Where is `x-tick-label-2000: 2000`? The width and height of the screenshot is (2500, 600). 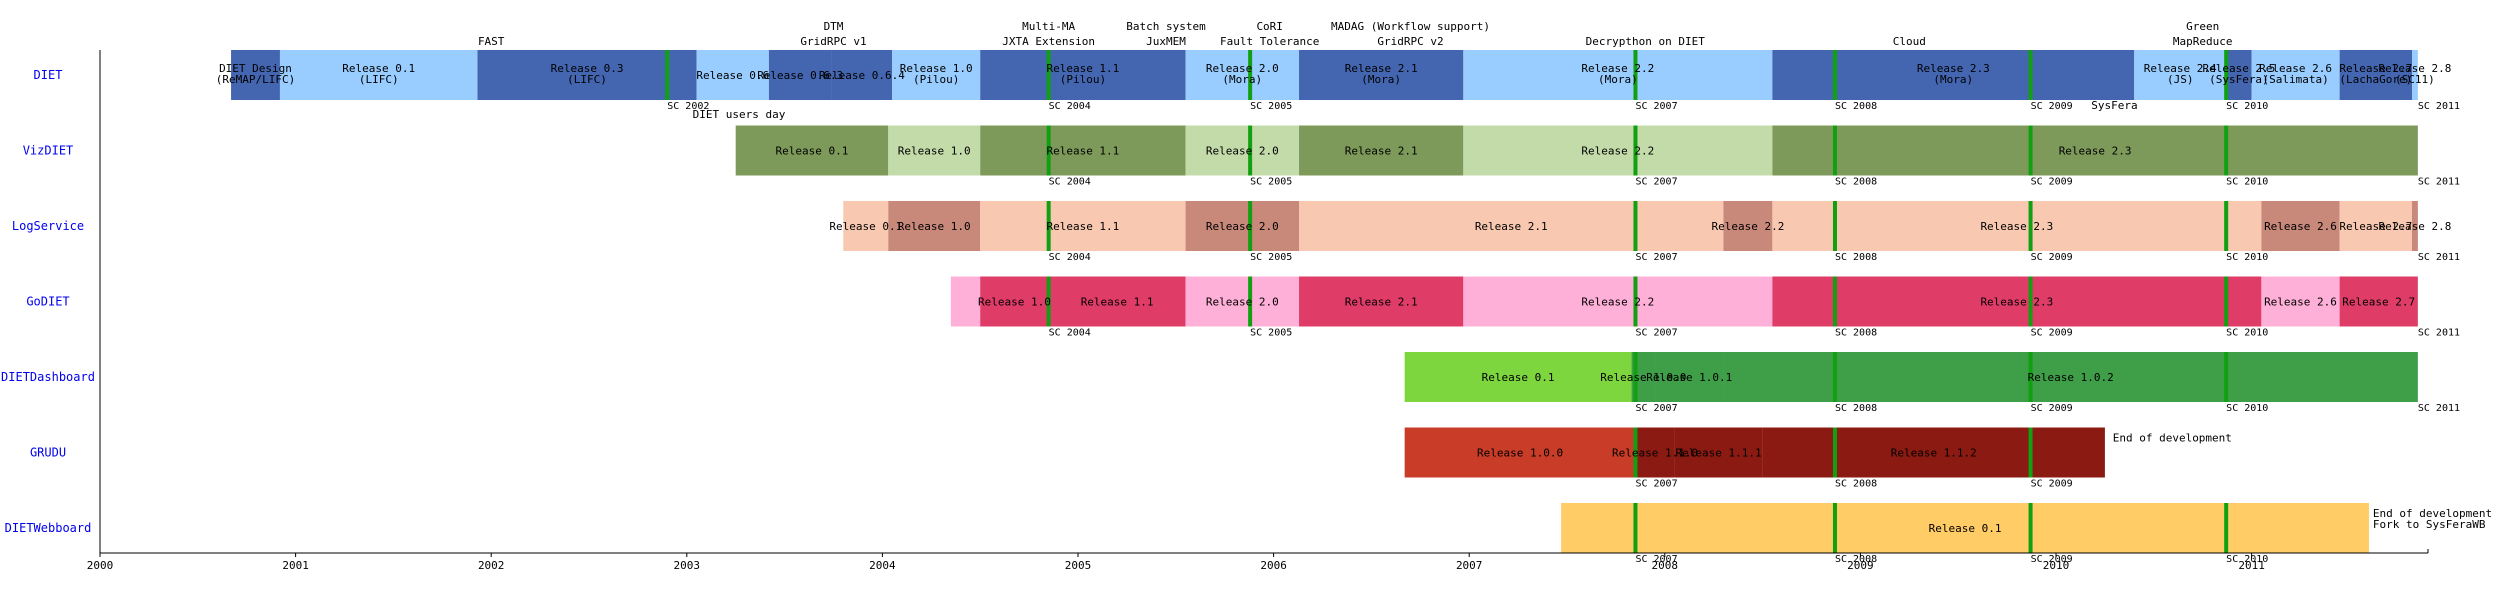
x-tick-label-2000: 2000 is located at coordinates (100, 565).